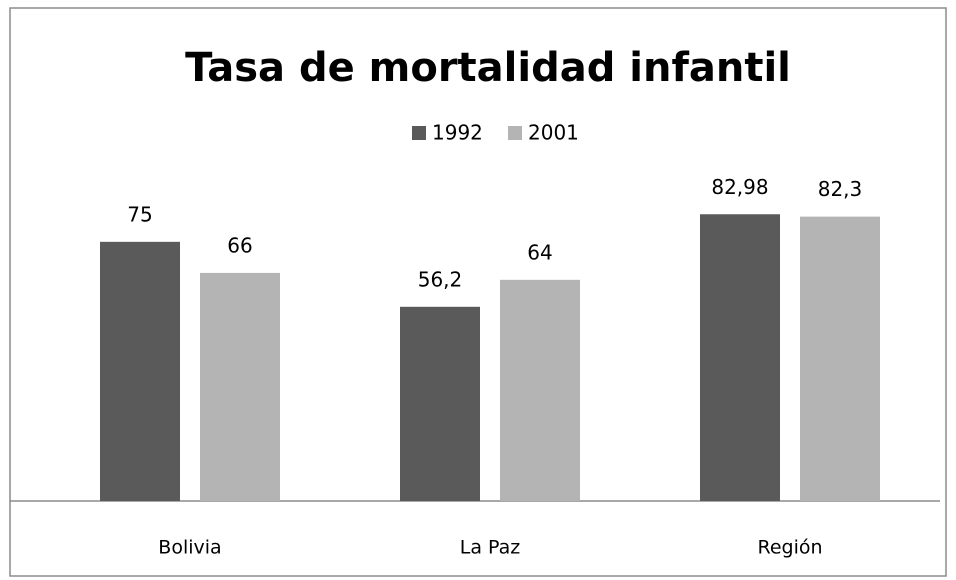 The image size is (956, 580). Describe the element at coordinates (789, 548) in the screenshot. I see `x-tick-label: Región` at that location.